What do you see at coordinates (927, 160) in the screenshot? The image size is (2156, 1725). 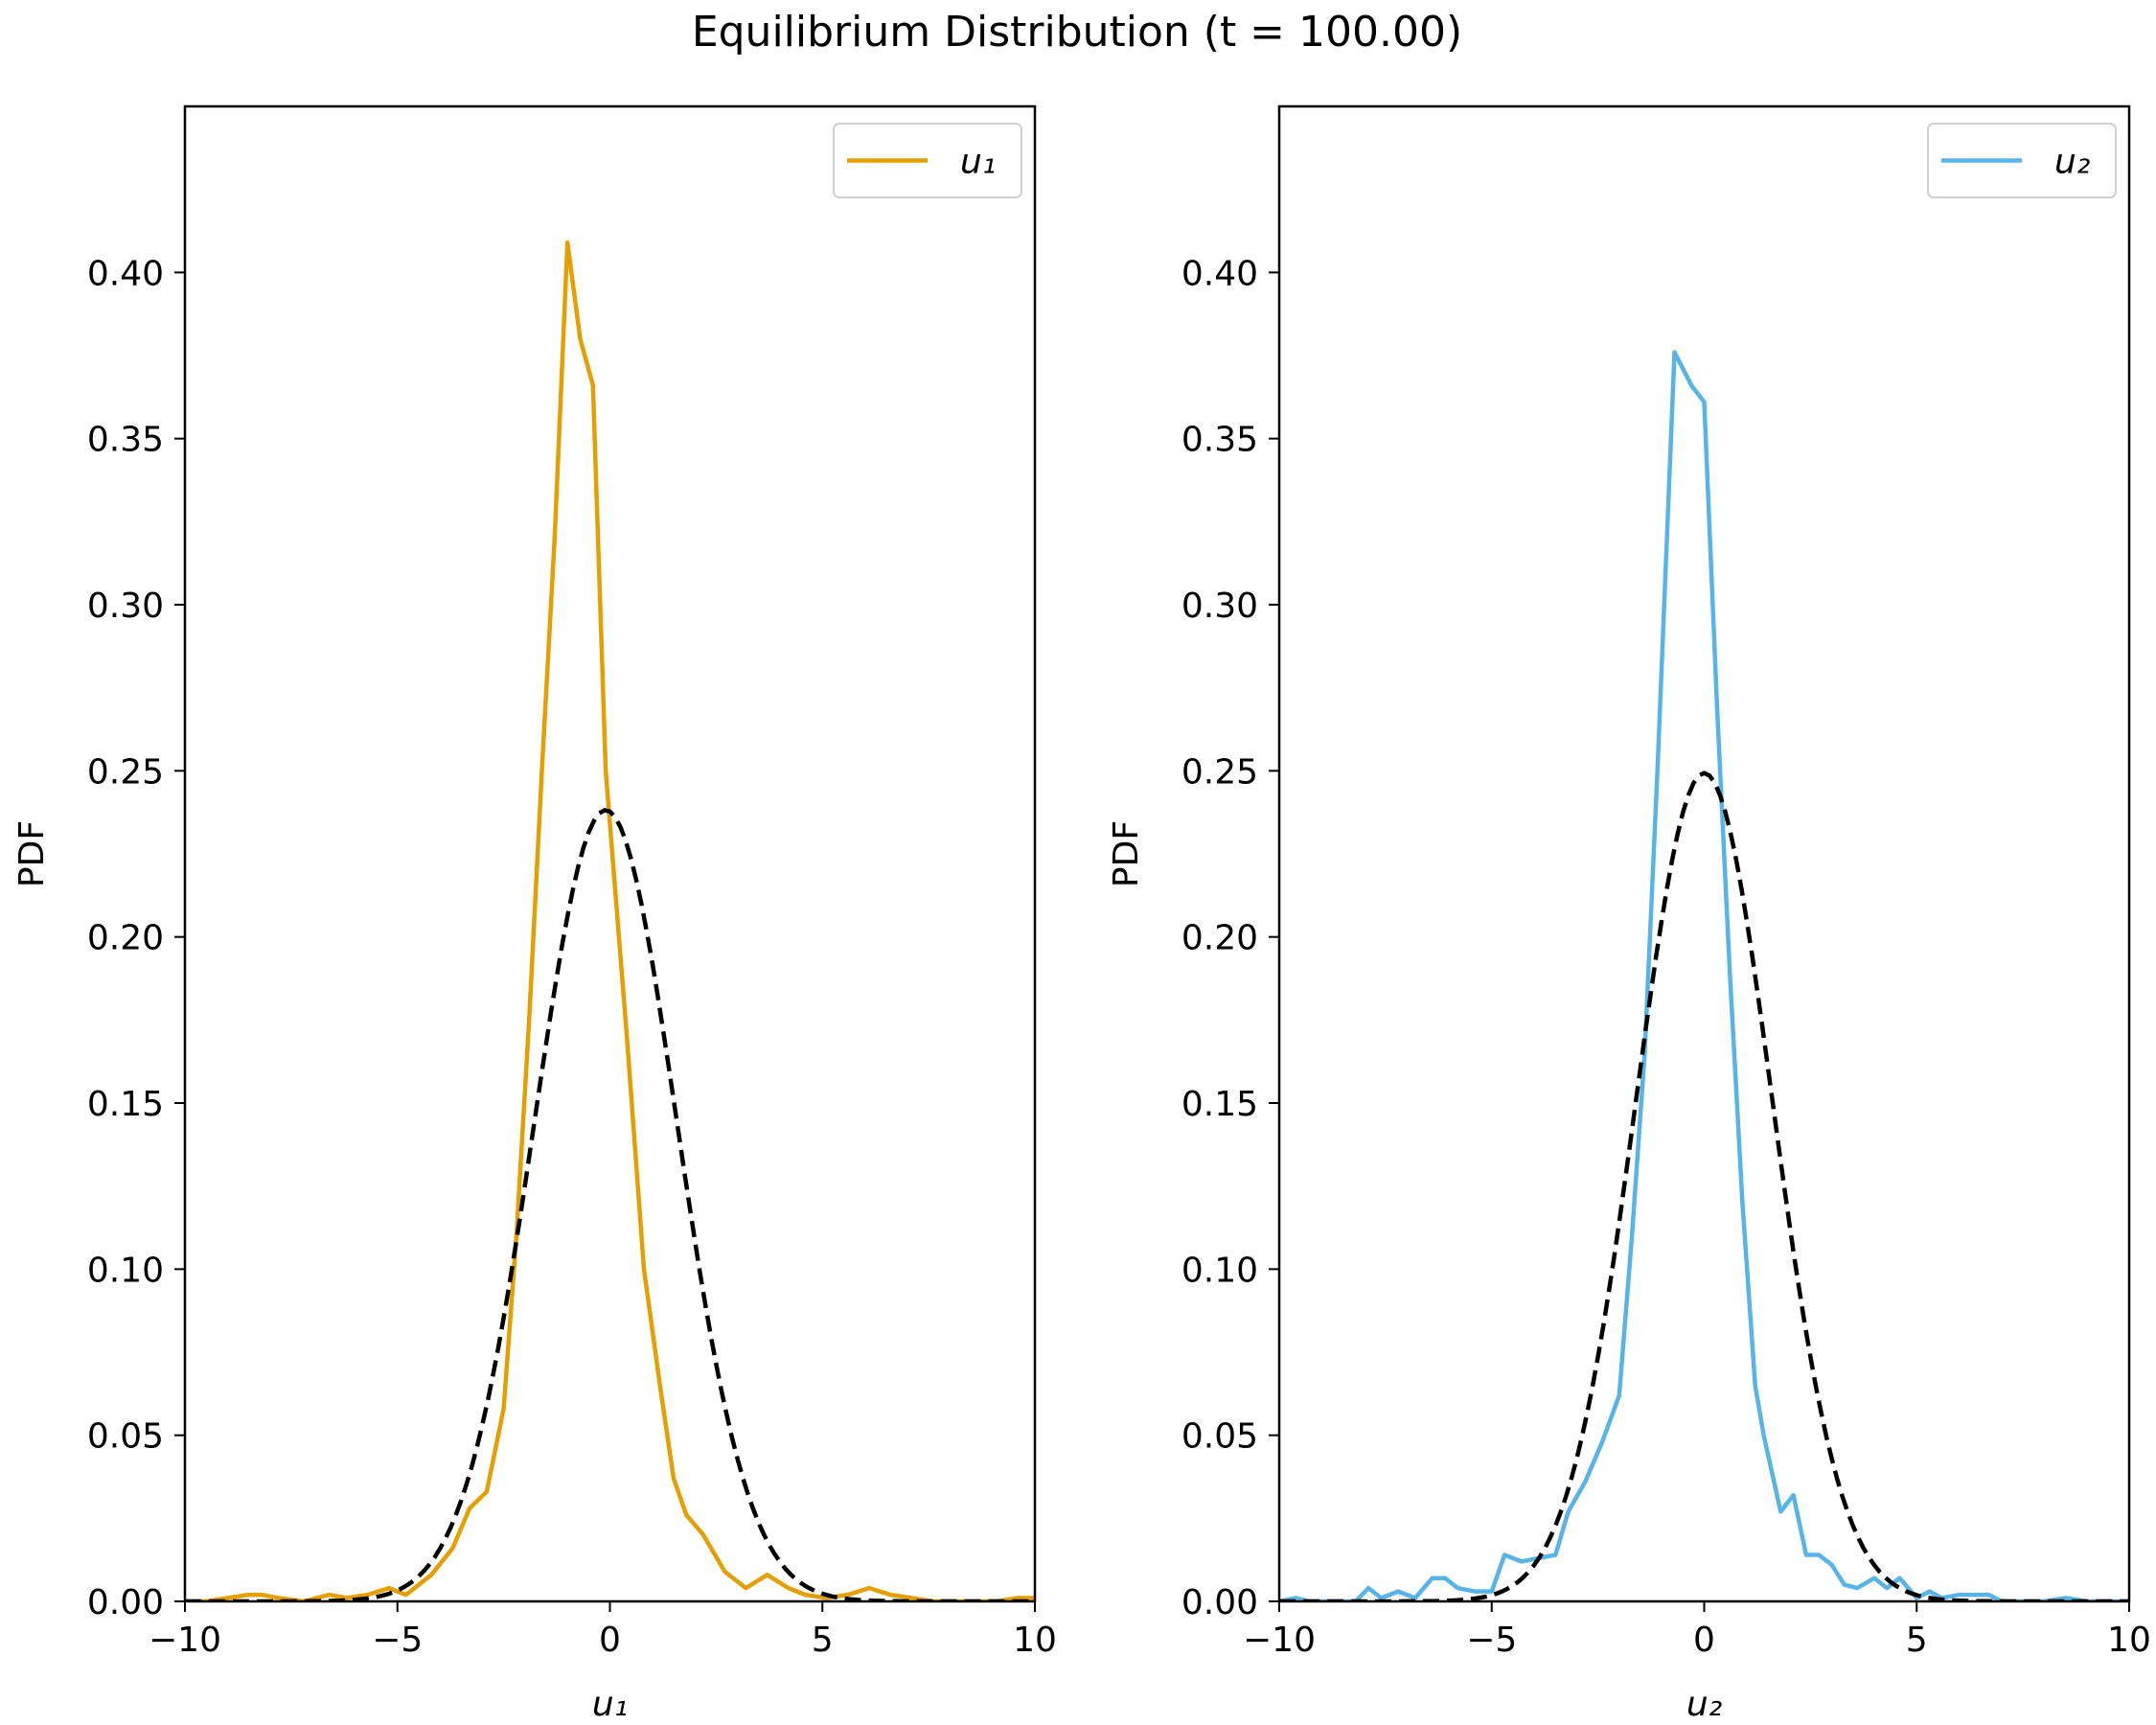 I see `legend: u₁` at bounding box center [927, 160].